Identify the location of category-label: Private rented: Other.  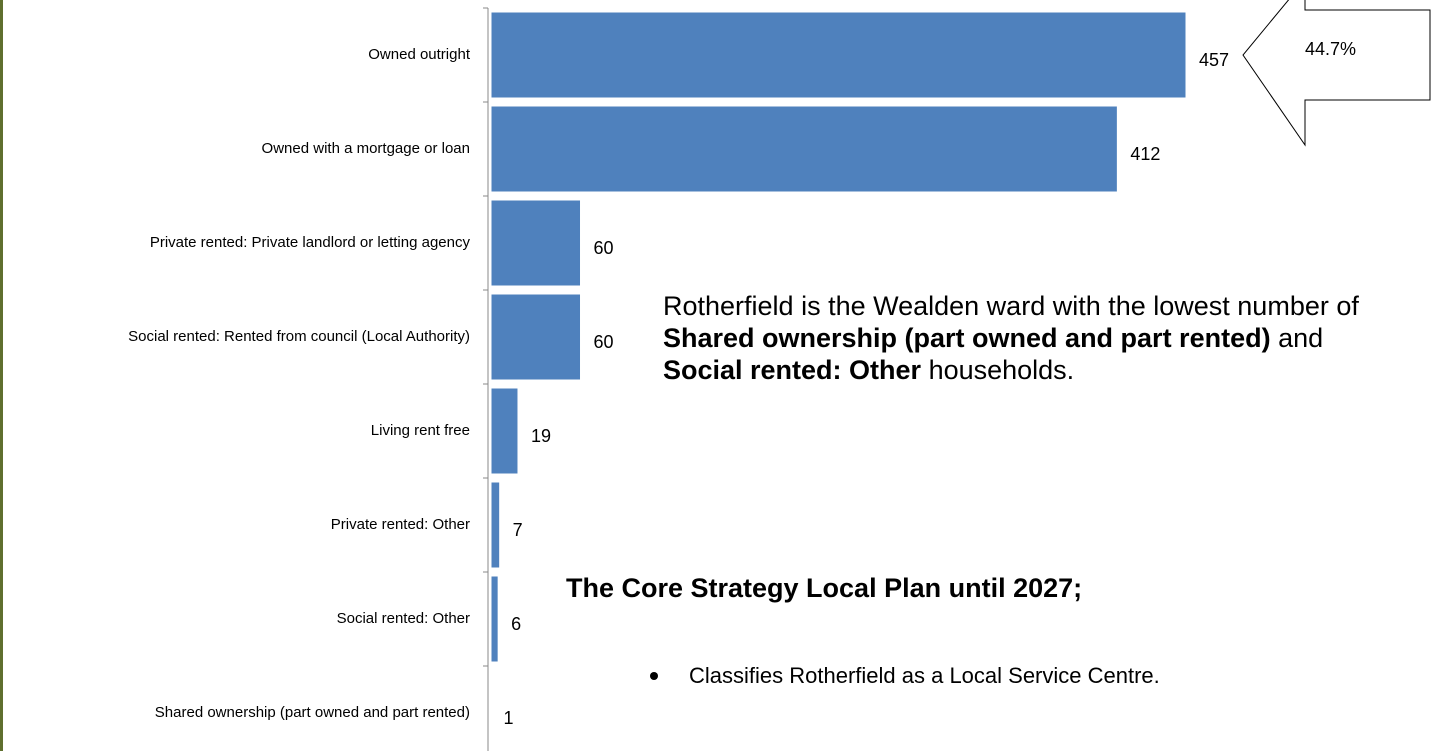
(400, 524).